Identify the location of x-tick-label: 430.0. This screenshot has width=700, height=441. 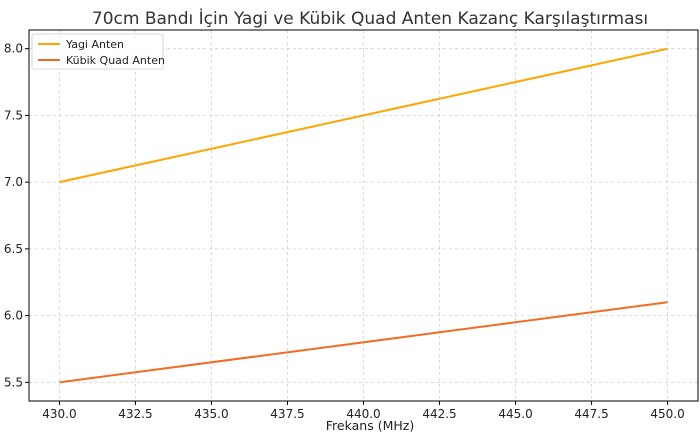
(59, 414).